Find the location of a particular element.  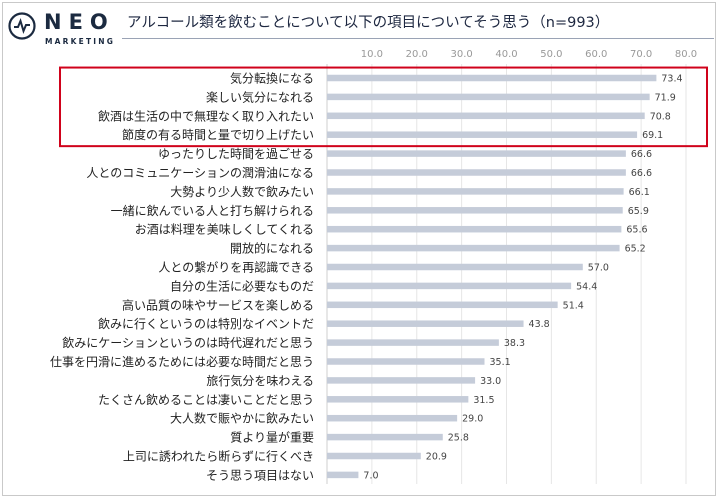

x-tick-label: 70.0 is located at coordinates (641, 54).